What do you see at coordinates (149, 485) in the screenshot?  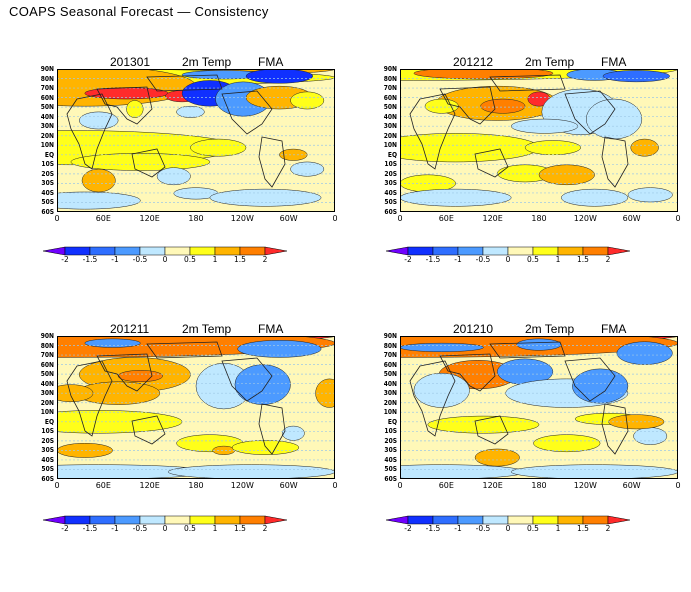 I see `lon-label: 120E` at bounding box center [149, 485].